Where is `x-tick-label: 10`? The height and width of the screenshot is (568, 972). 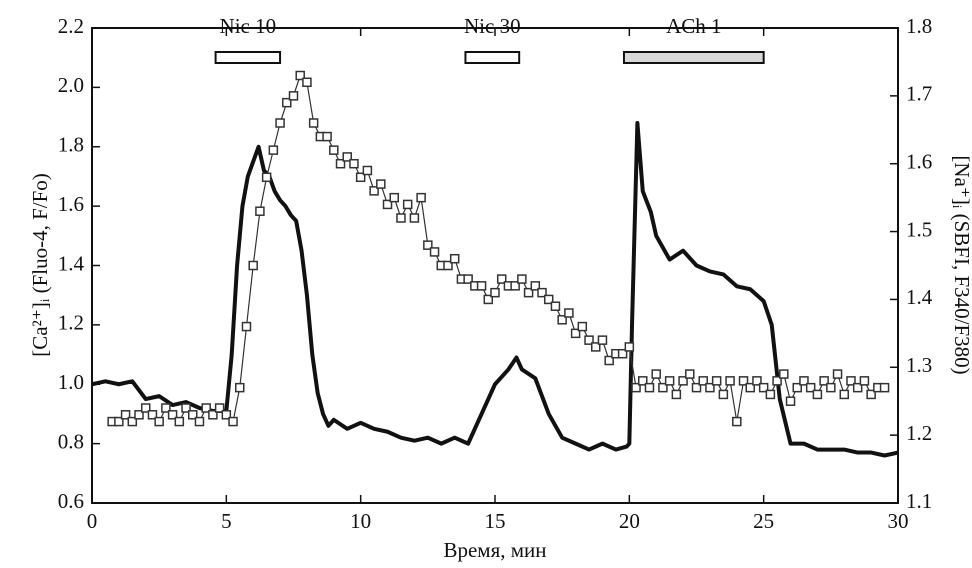 x-tick-label: 10 is located at coordinates (360, 521).